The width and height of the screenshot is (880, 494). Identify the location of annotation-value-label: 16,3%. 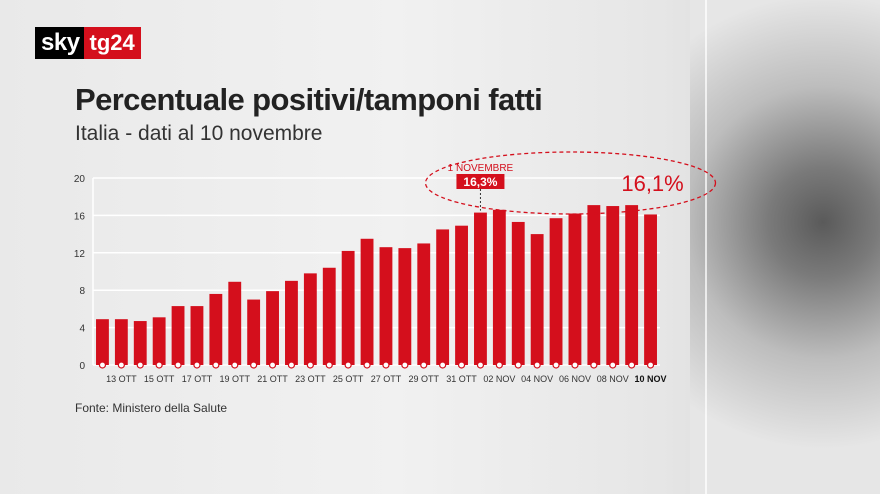
(480, 182).